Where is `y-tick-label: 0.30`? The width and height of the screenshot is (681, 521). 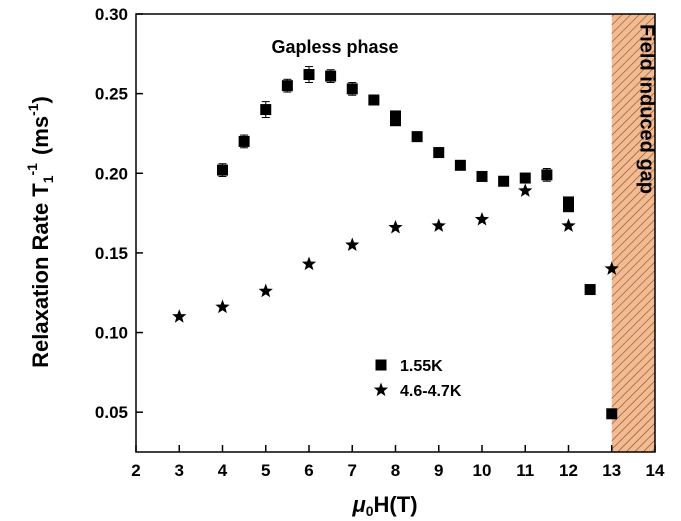
y-tick-label: 0.30 is located at coordinates (111, 14).